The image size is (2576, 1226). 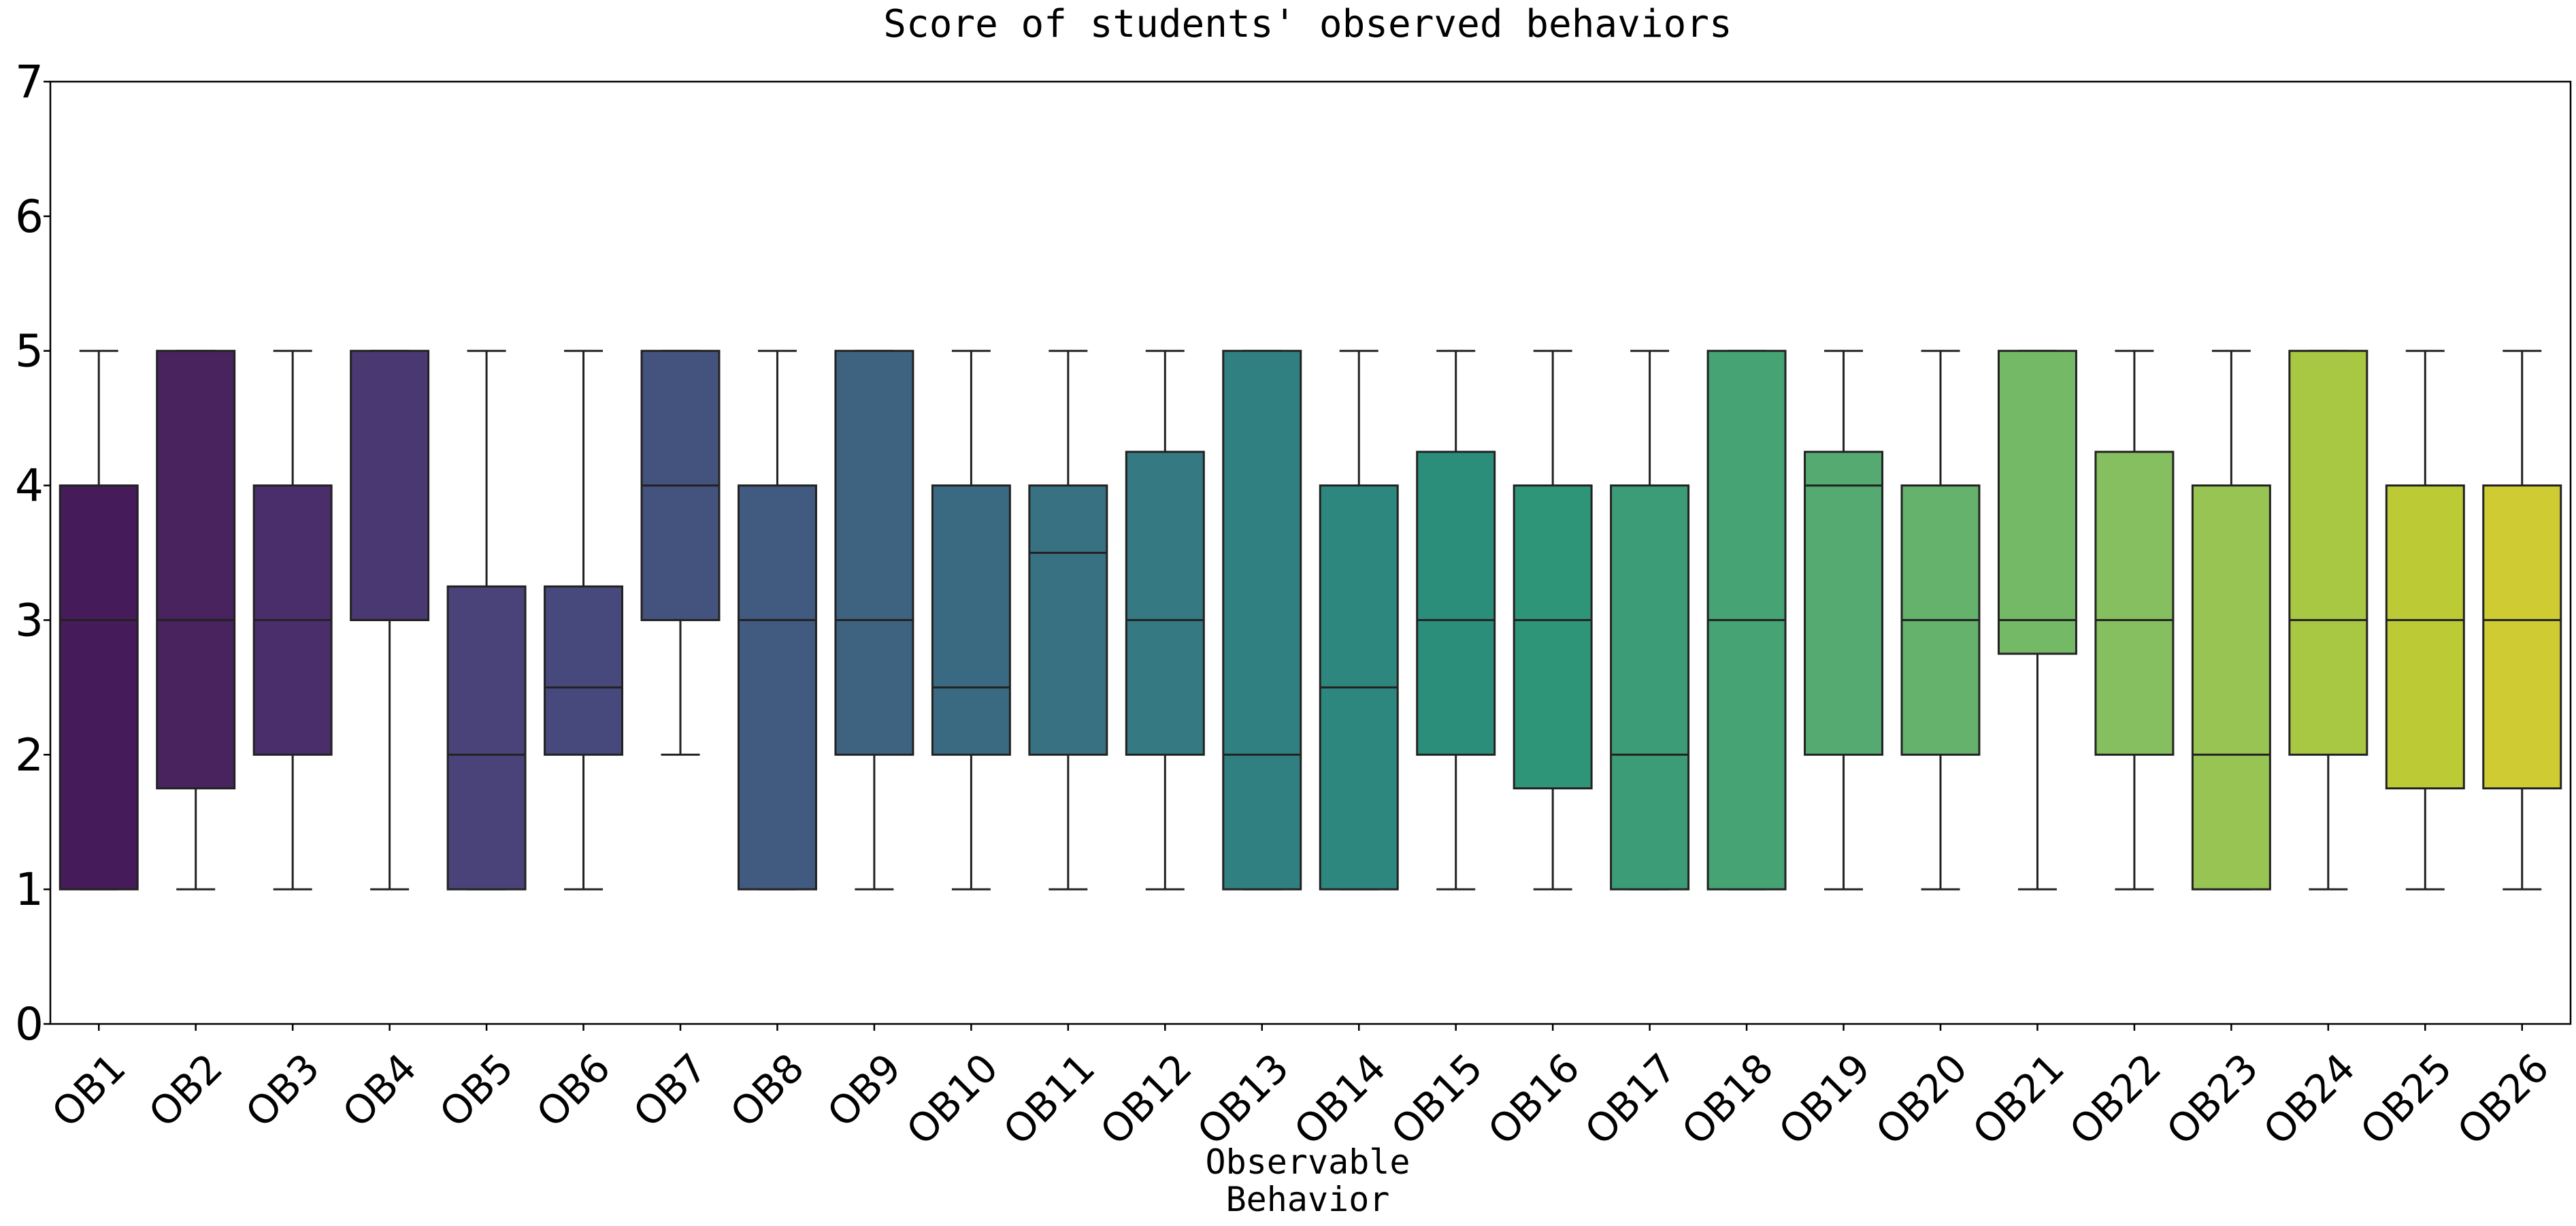 I want to click on box-OB7, so click(x=681, y=553).